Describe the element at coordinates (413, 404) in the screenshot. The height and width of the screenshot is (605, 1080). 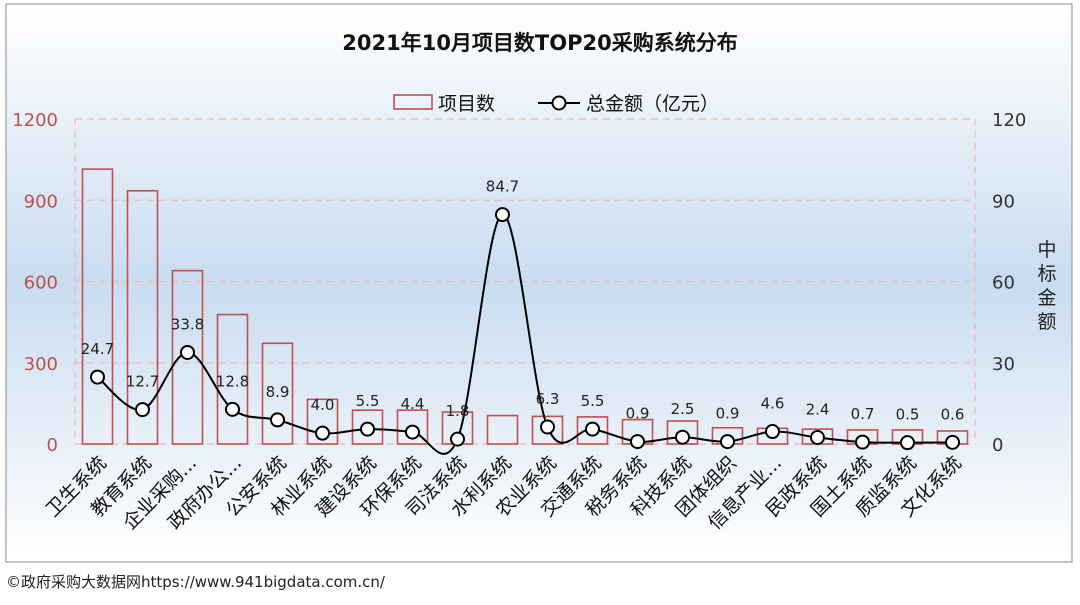
I see `data-label: 4.4` at that location.